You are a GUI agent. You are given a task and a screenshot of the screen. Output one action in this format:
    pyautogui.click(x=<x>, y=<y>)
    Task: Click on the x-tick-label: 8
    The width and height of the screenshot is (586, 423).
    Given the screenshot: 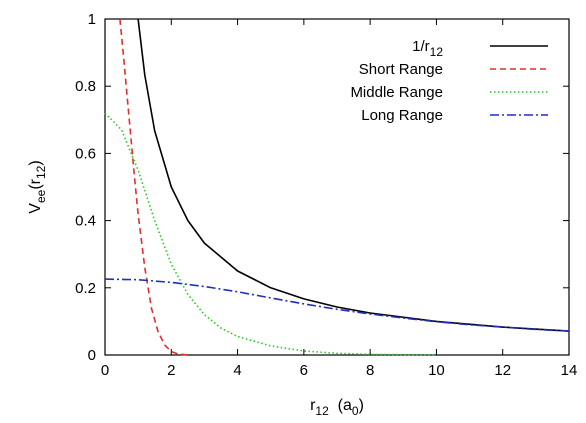 What is the action you would take?
    pyautogui.click(x=370, y=370)
    